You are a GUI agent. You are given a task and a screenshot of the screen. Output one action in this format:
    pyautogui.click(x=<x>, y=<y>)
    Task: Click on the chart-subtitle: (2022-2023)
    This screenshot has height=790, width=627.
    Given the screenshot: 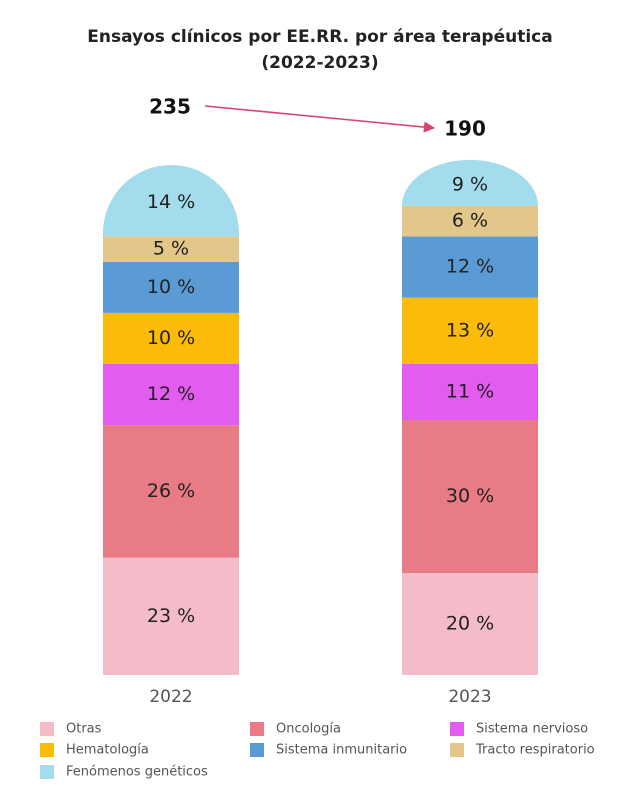 What is the action you would take?
    pyautogui.click(x=319, y=63)
    